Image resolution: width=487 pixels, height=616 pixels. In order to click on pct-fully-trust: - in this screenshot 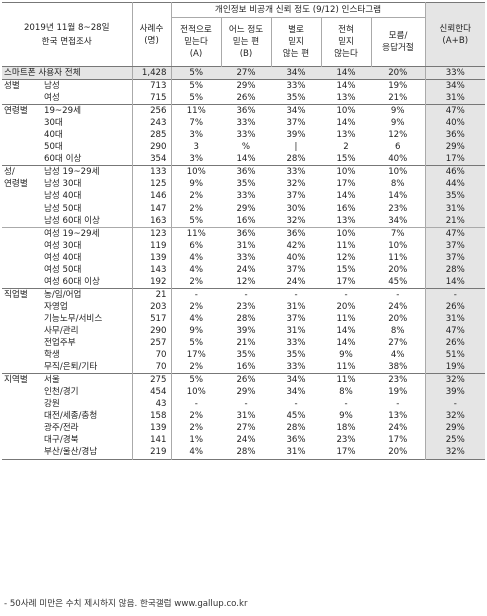, I will do `click(195, 404)`.